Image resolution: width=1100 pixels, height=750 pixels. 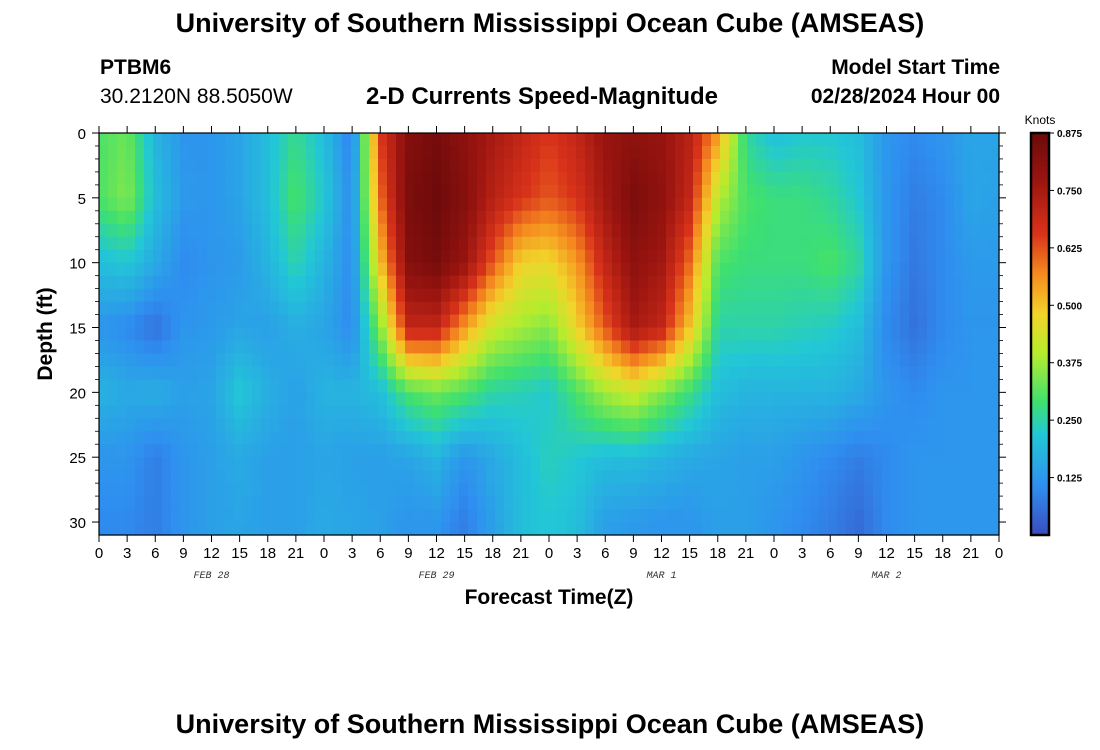 I want to click on y-tick-label: 30, so click(x=77, y=523).